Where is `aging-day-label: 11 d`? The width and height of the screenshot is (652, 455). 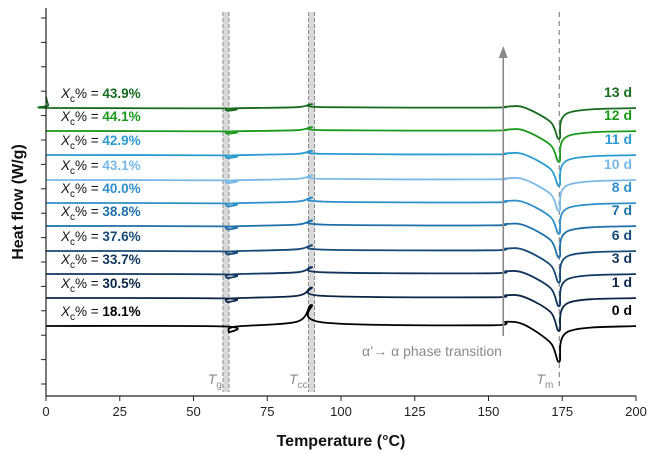 aging-day-label: 11 d is located at coordinates (618, 139).